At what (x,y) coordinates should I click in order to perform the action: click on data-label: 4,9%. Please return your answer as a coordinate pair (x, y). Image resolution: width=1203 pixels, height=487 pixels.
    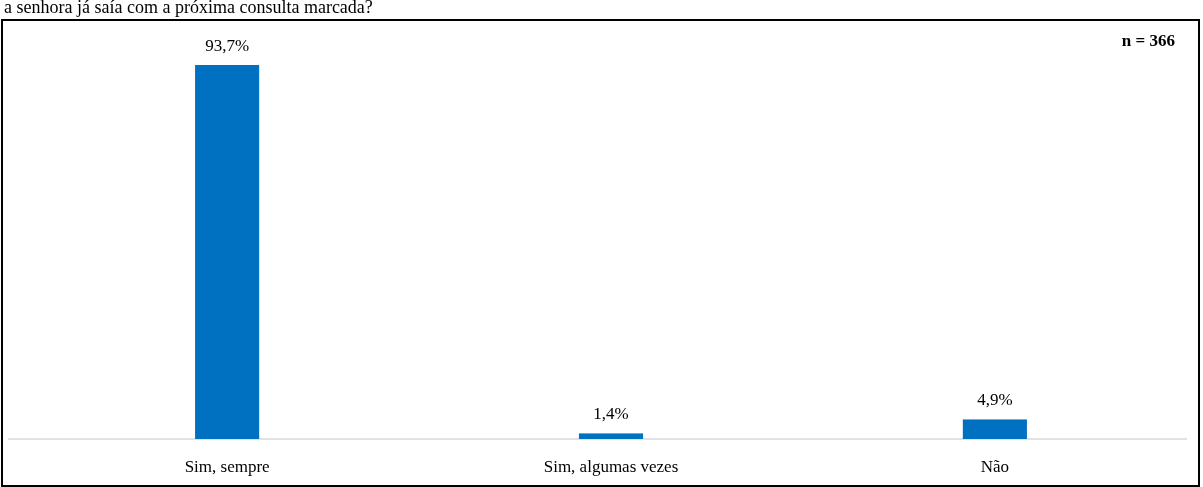
    Looking at the image, I should click on (995, 400).